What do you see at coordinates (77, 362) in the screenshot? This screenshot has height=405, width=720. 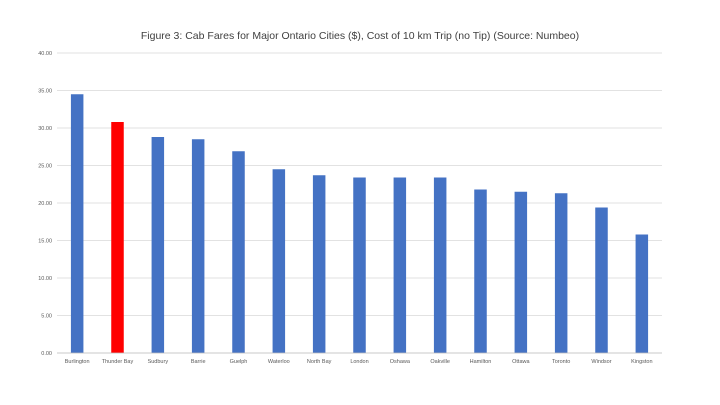 I see `x-tick-label: Burlington` at bounding box center [77, 362].